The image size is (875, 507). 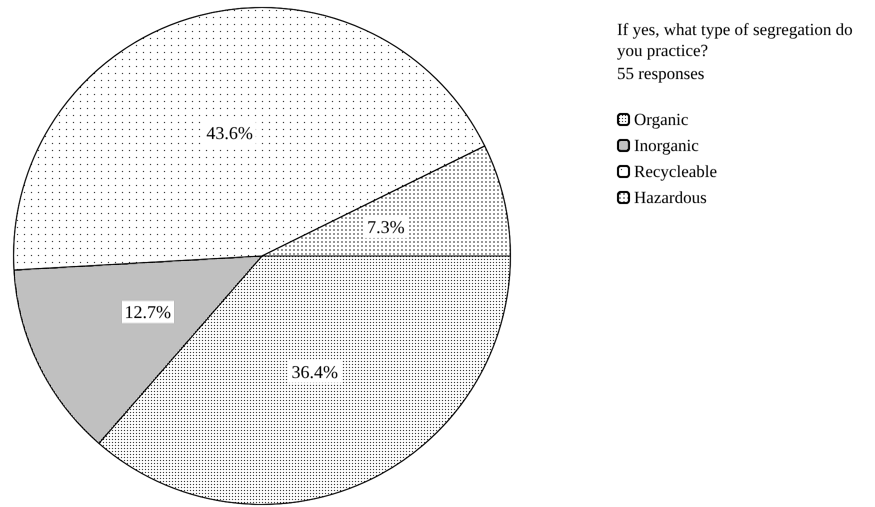 What do you see at coordinates (737, 40) in the screenshot?
I see `text: If yes, what type of segregation do you practice?` at bounding box center [737, 40].